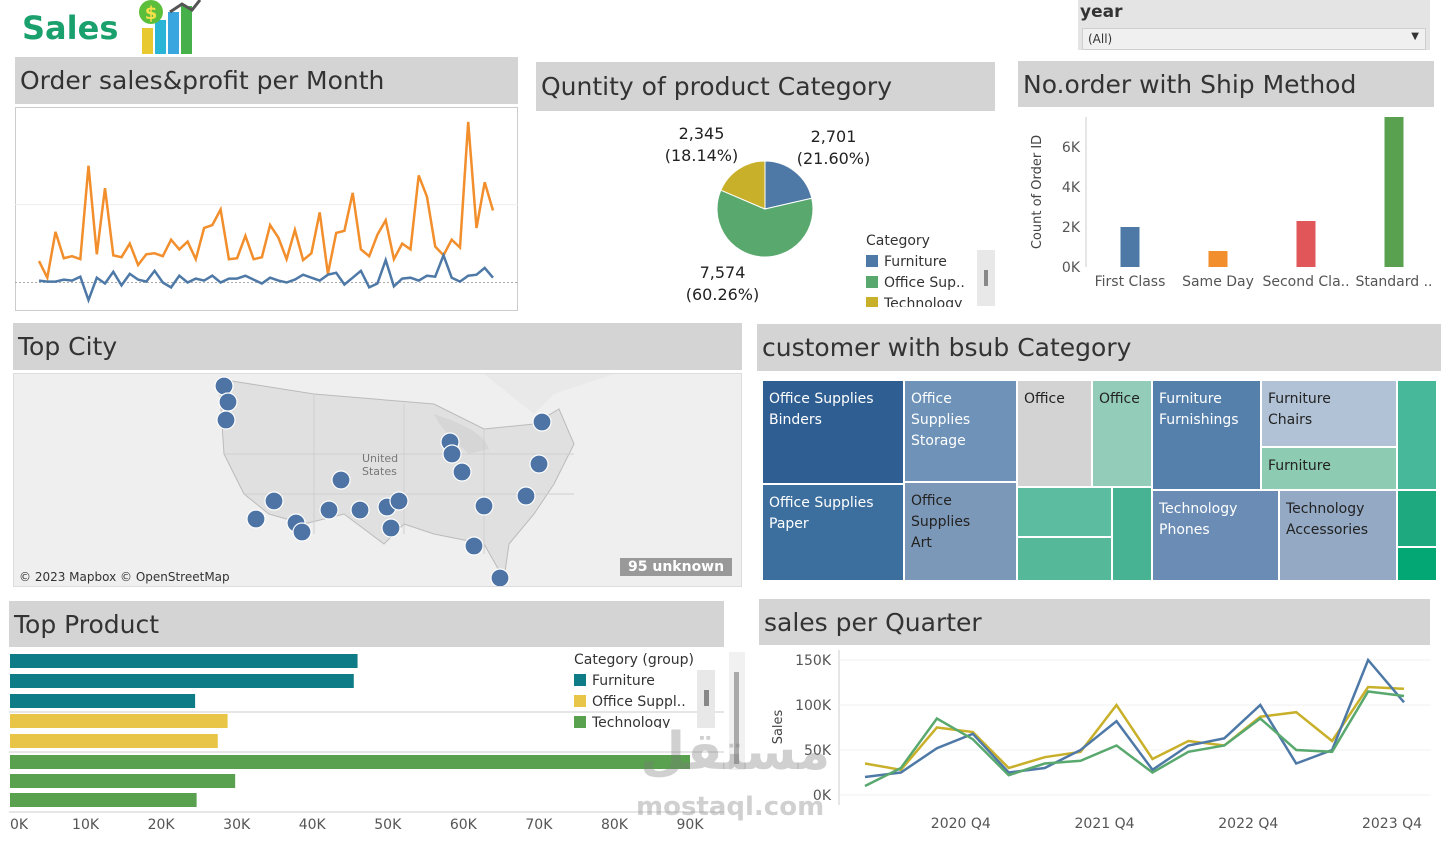 Image resolution: width=1452 pixels, height=842 pixels. I want to click on y-axis-title: Count of Order ID, so click(1037, 192).